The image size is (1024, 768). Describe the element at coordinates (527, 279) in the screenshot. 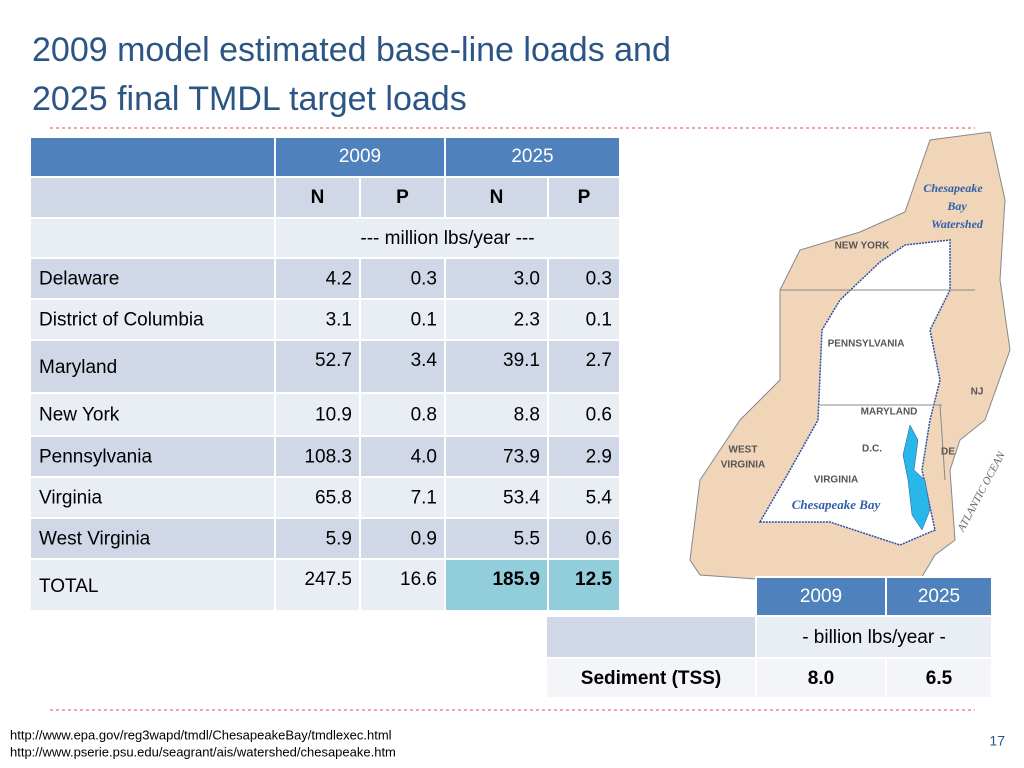

I see `table-value: 3.0` at that location.